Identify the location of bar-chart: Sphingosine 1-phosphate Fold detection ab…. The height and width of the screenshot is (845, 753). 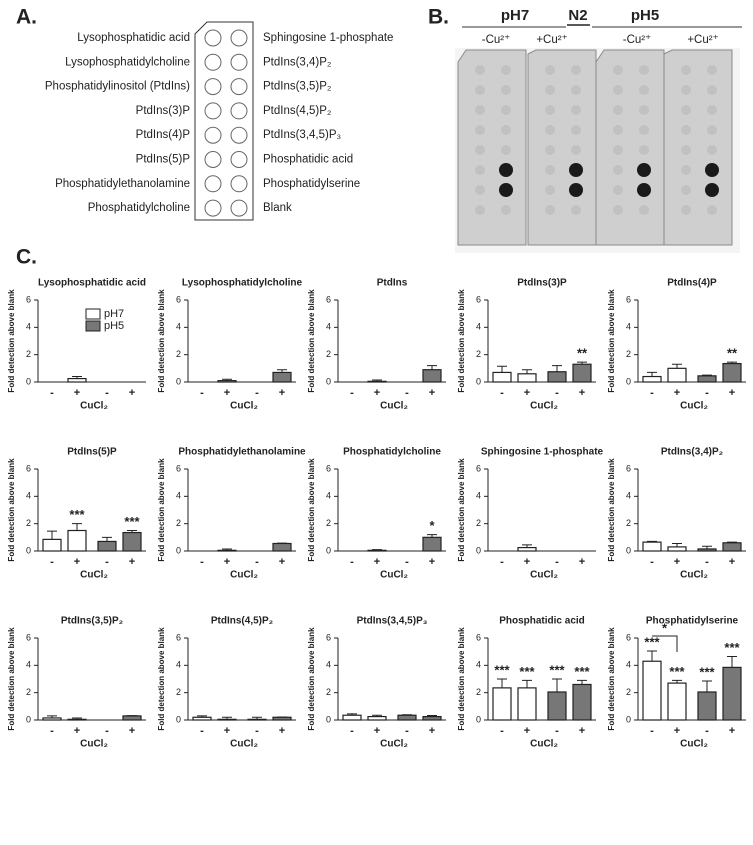
(530, 514).